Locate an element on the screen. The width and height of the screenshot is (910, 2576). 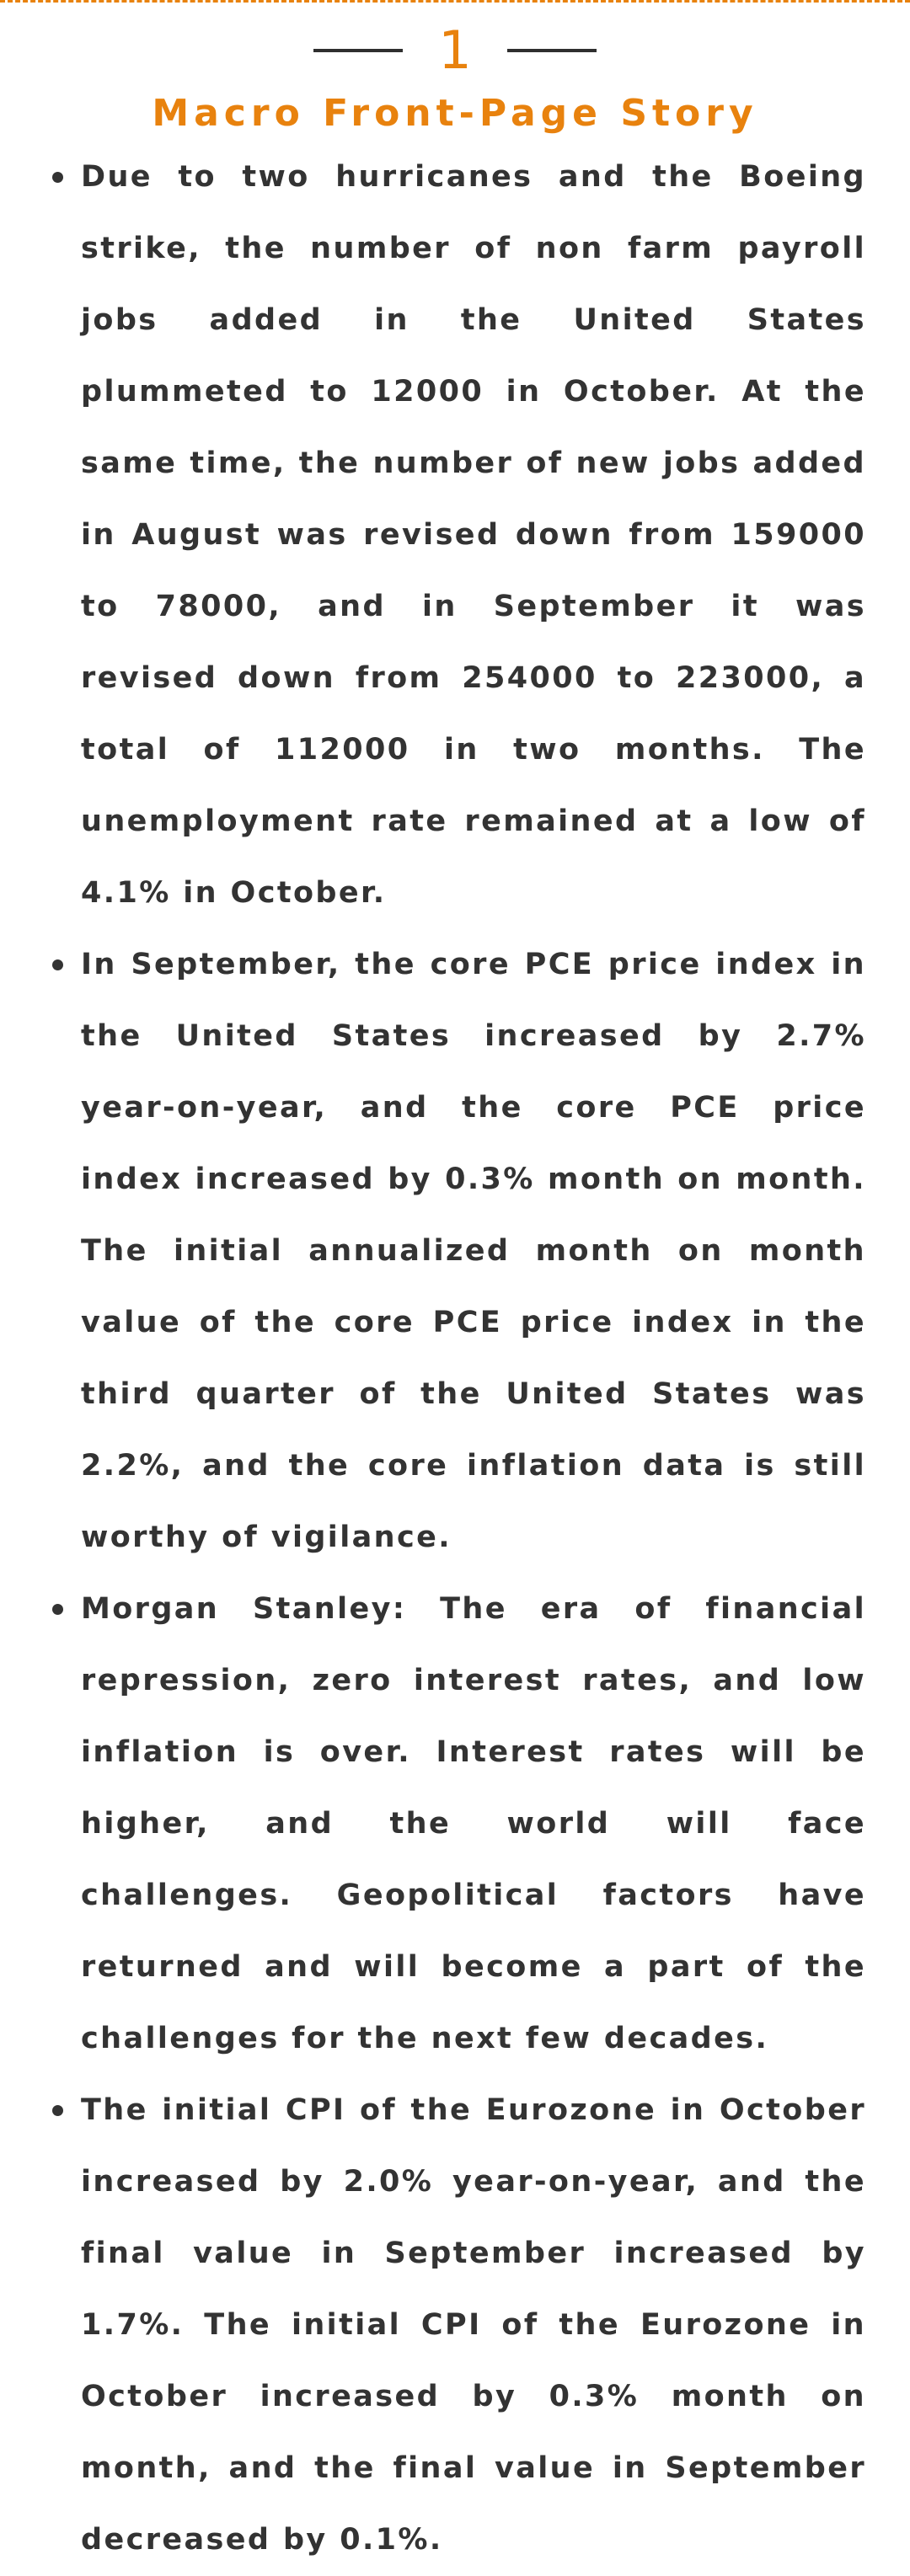
right-rule is located at coordinates (551, 50).